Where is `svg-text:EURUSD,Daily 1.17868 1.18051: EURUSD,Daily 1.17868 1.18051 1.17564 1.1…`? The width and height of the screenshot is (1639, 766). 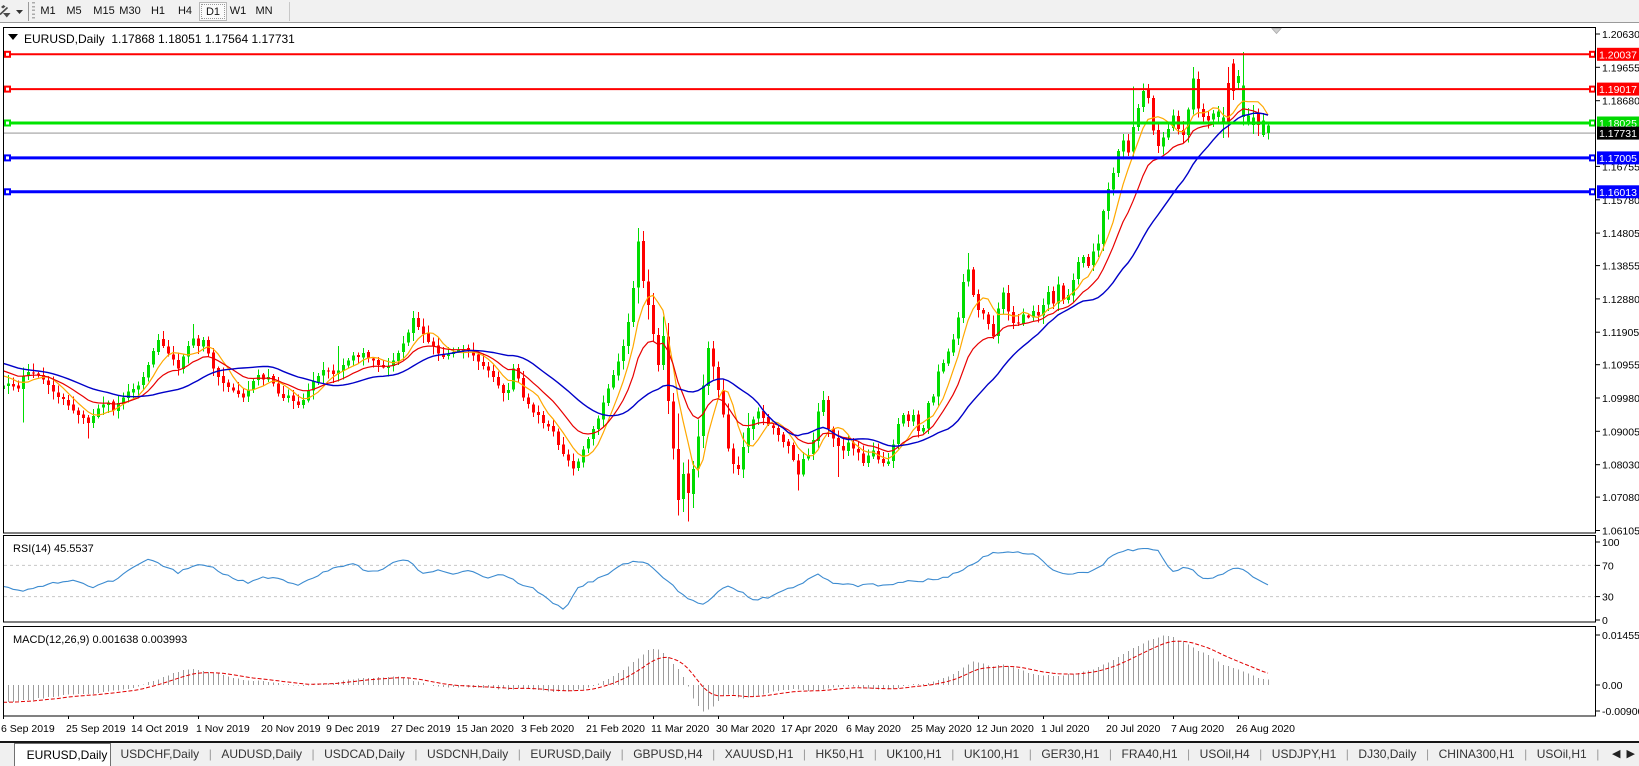
svg-text:EURUSD,Daily 1.17868 1.18051: EURUSD,Daily 1.17868 1.18051 1.17564 1.1… is located at coordinates (159, 39).